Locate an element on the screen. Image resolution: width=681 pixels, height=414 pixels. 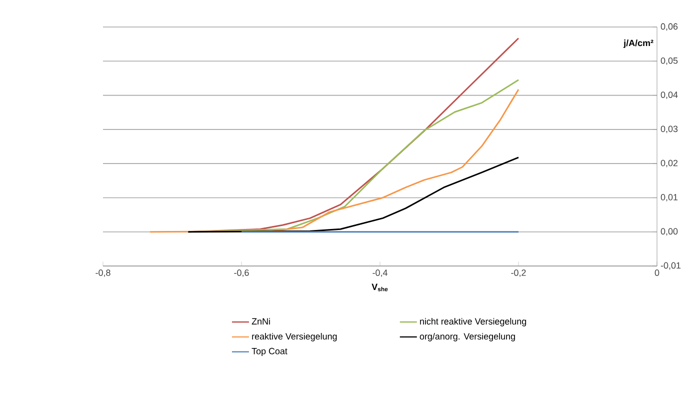
y-tick-label: 0,06 is located at coordinates (669, 27).